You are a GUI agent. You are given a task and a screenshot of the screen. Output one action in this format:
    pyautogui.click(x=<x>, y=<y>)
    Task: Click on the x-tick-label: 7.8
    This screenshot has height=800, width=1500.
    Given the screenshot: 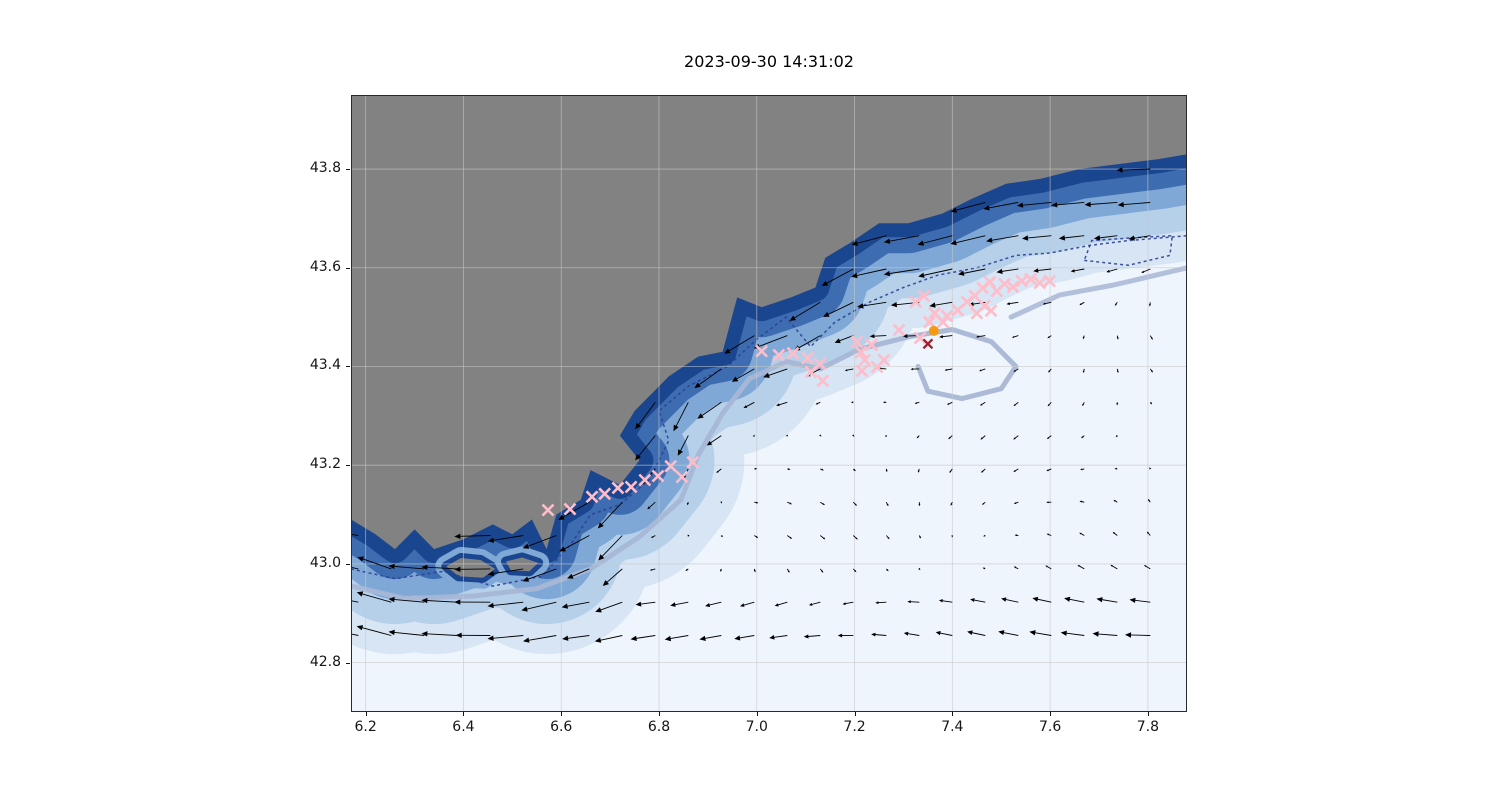 What is the action you would take?
    pyautogui.click(x=1147, y=727)
    